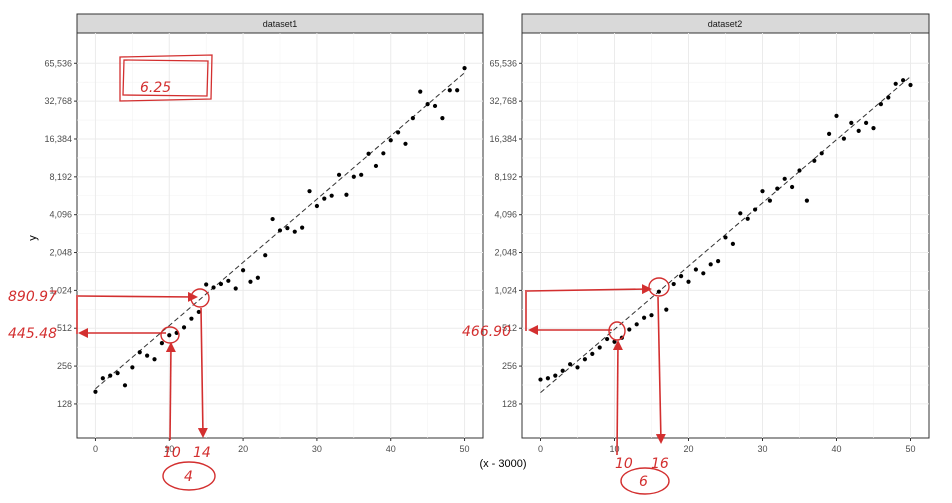 This screenshot has width=952, height=503. Describe the element at coordinates (503, 101) in the screenshot. I see `y-tick-label: 32,768` at that location.